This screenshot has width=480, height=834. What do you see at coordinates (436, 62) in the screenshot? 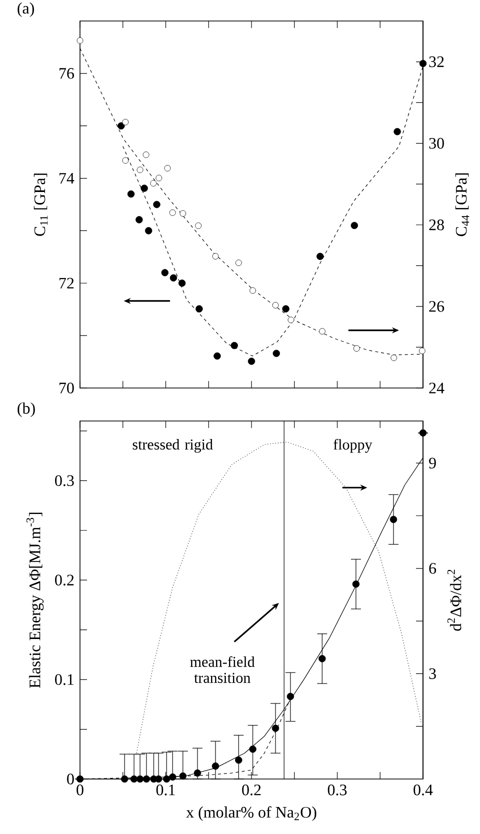
I see `y2-tick-label: 32` at bounding box center [436, 62].